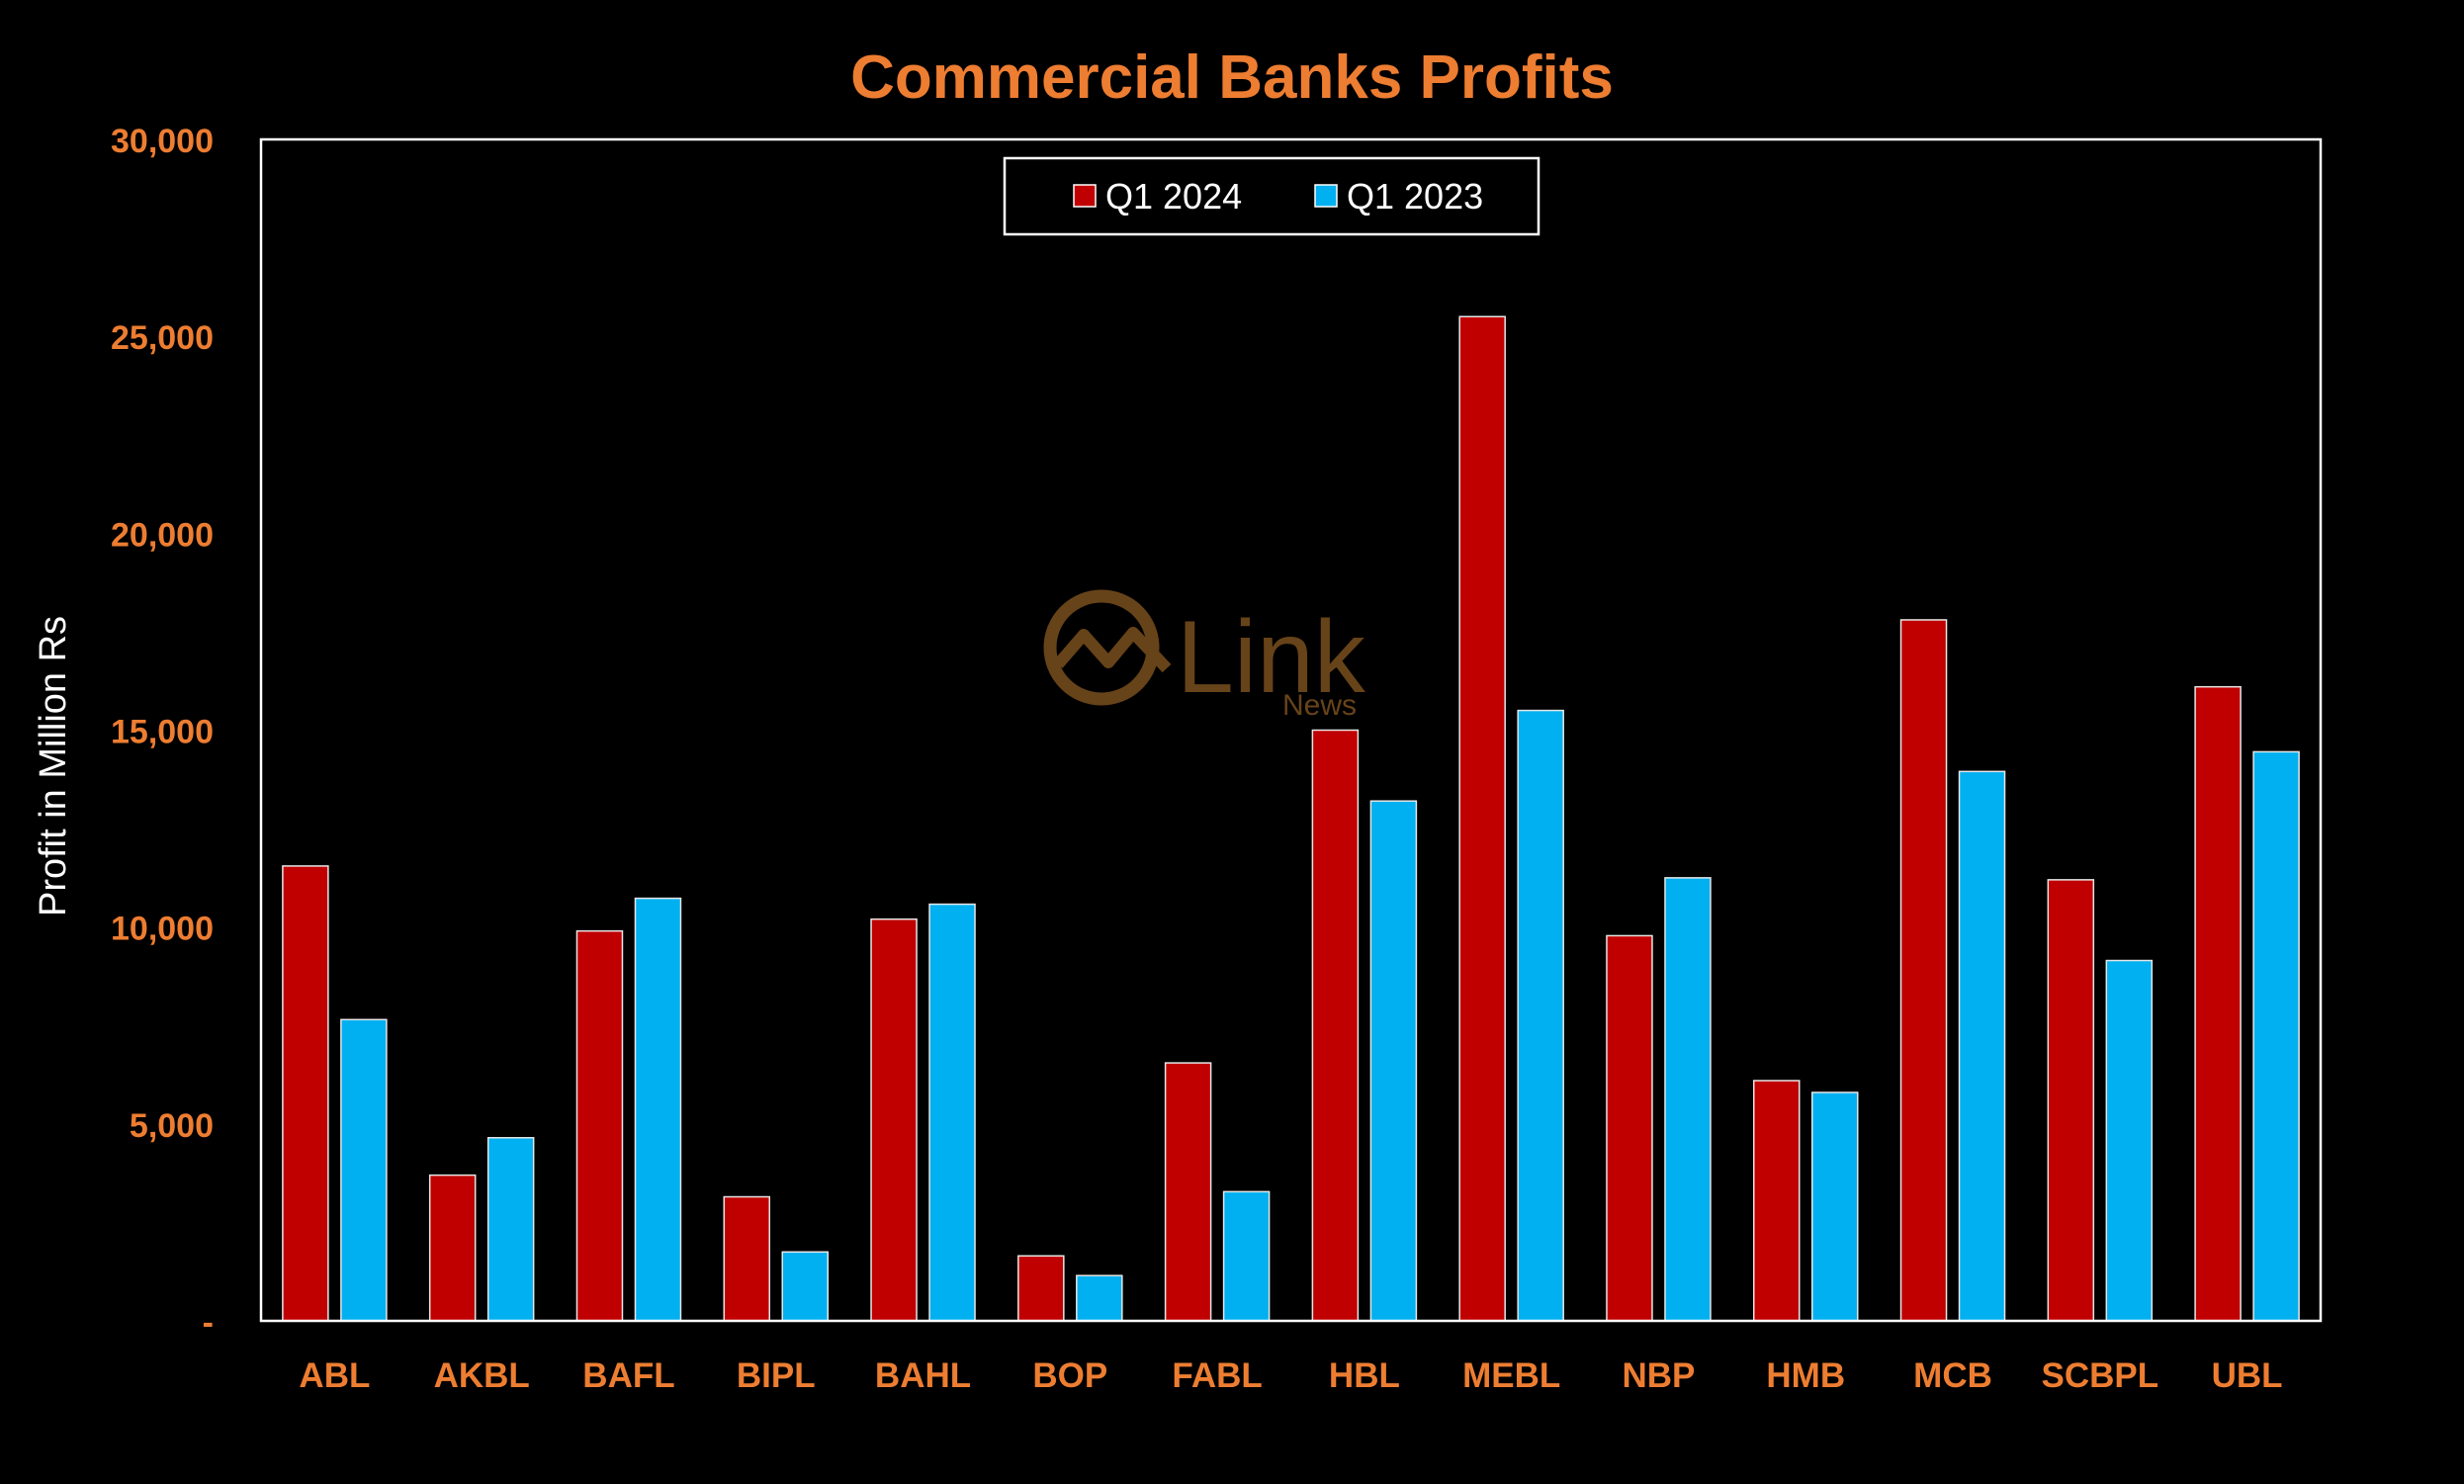 The image size is (2464, 1484). Describe the element at coordinates (1660, 1375) in the screenshot. I see `x-tick-label-nbp: NBP` at that location.